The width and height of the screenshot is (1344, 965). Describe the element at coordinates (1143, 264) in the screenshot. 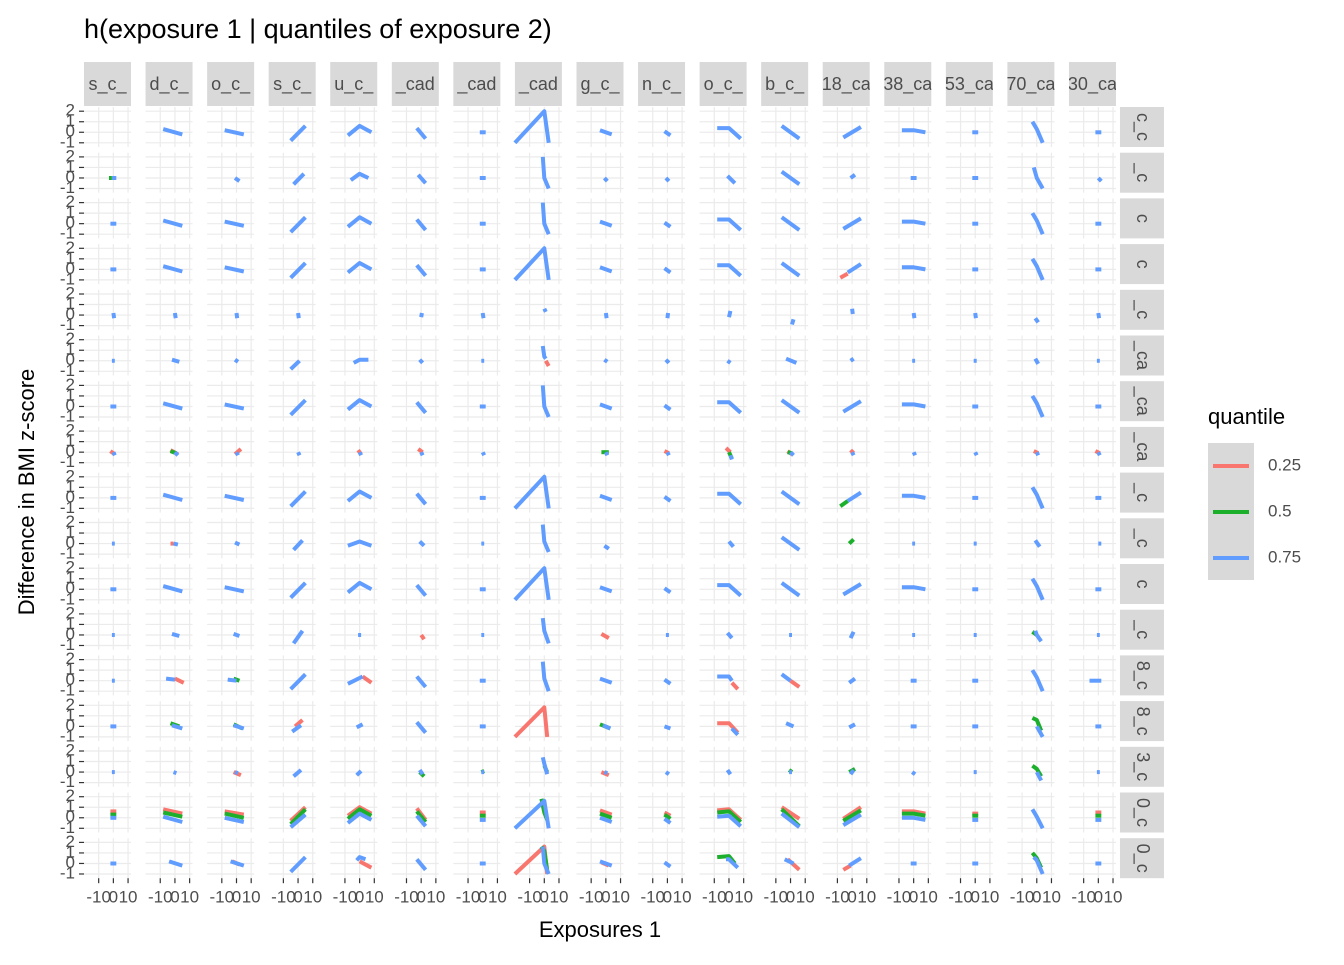

I see `row-strip: c` at that location.